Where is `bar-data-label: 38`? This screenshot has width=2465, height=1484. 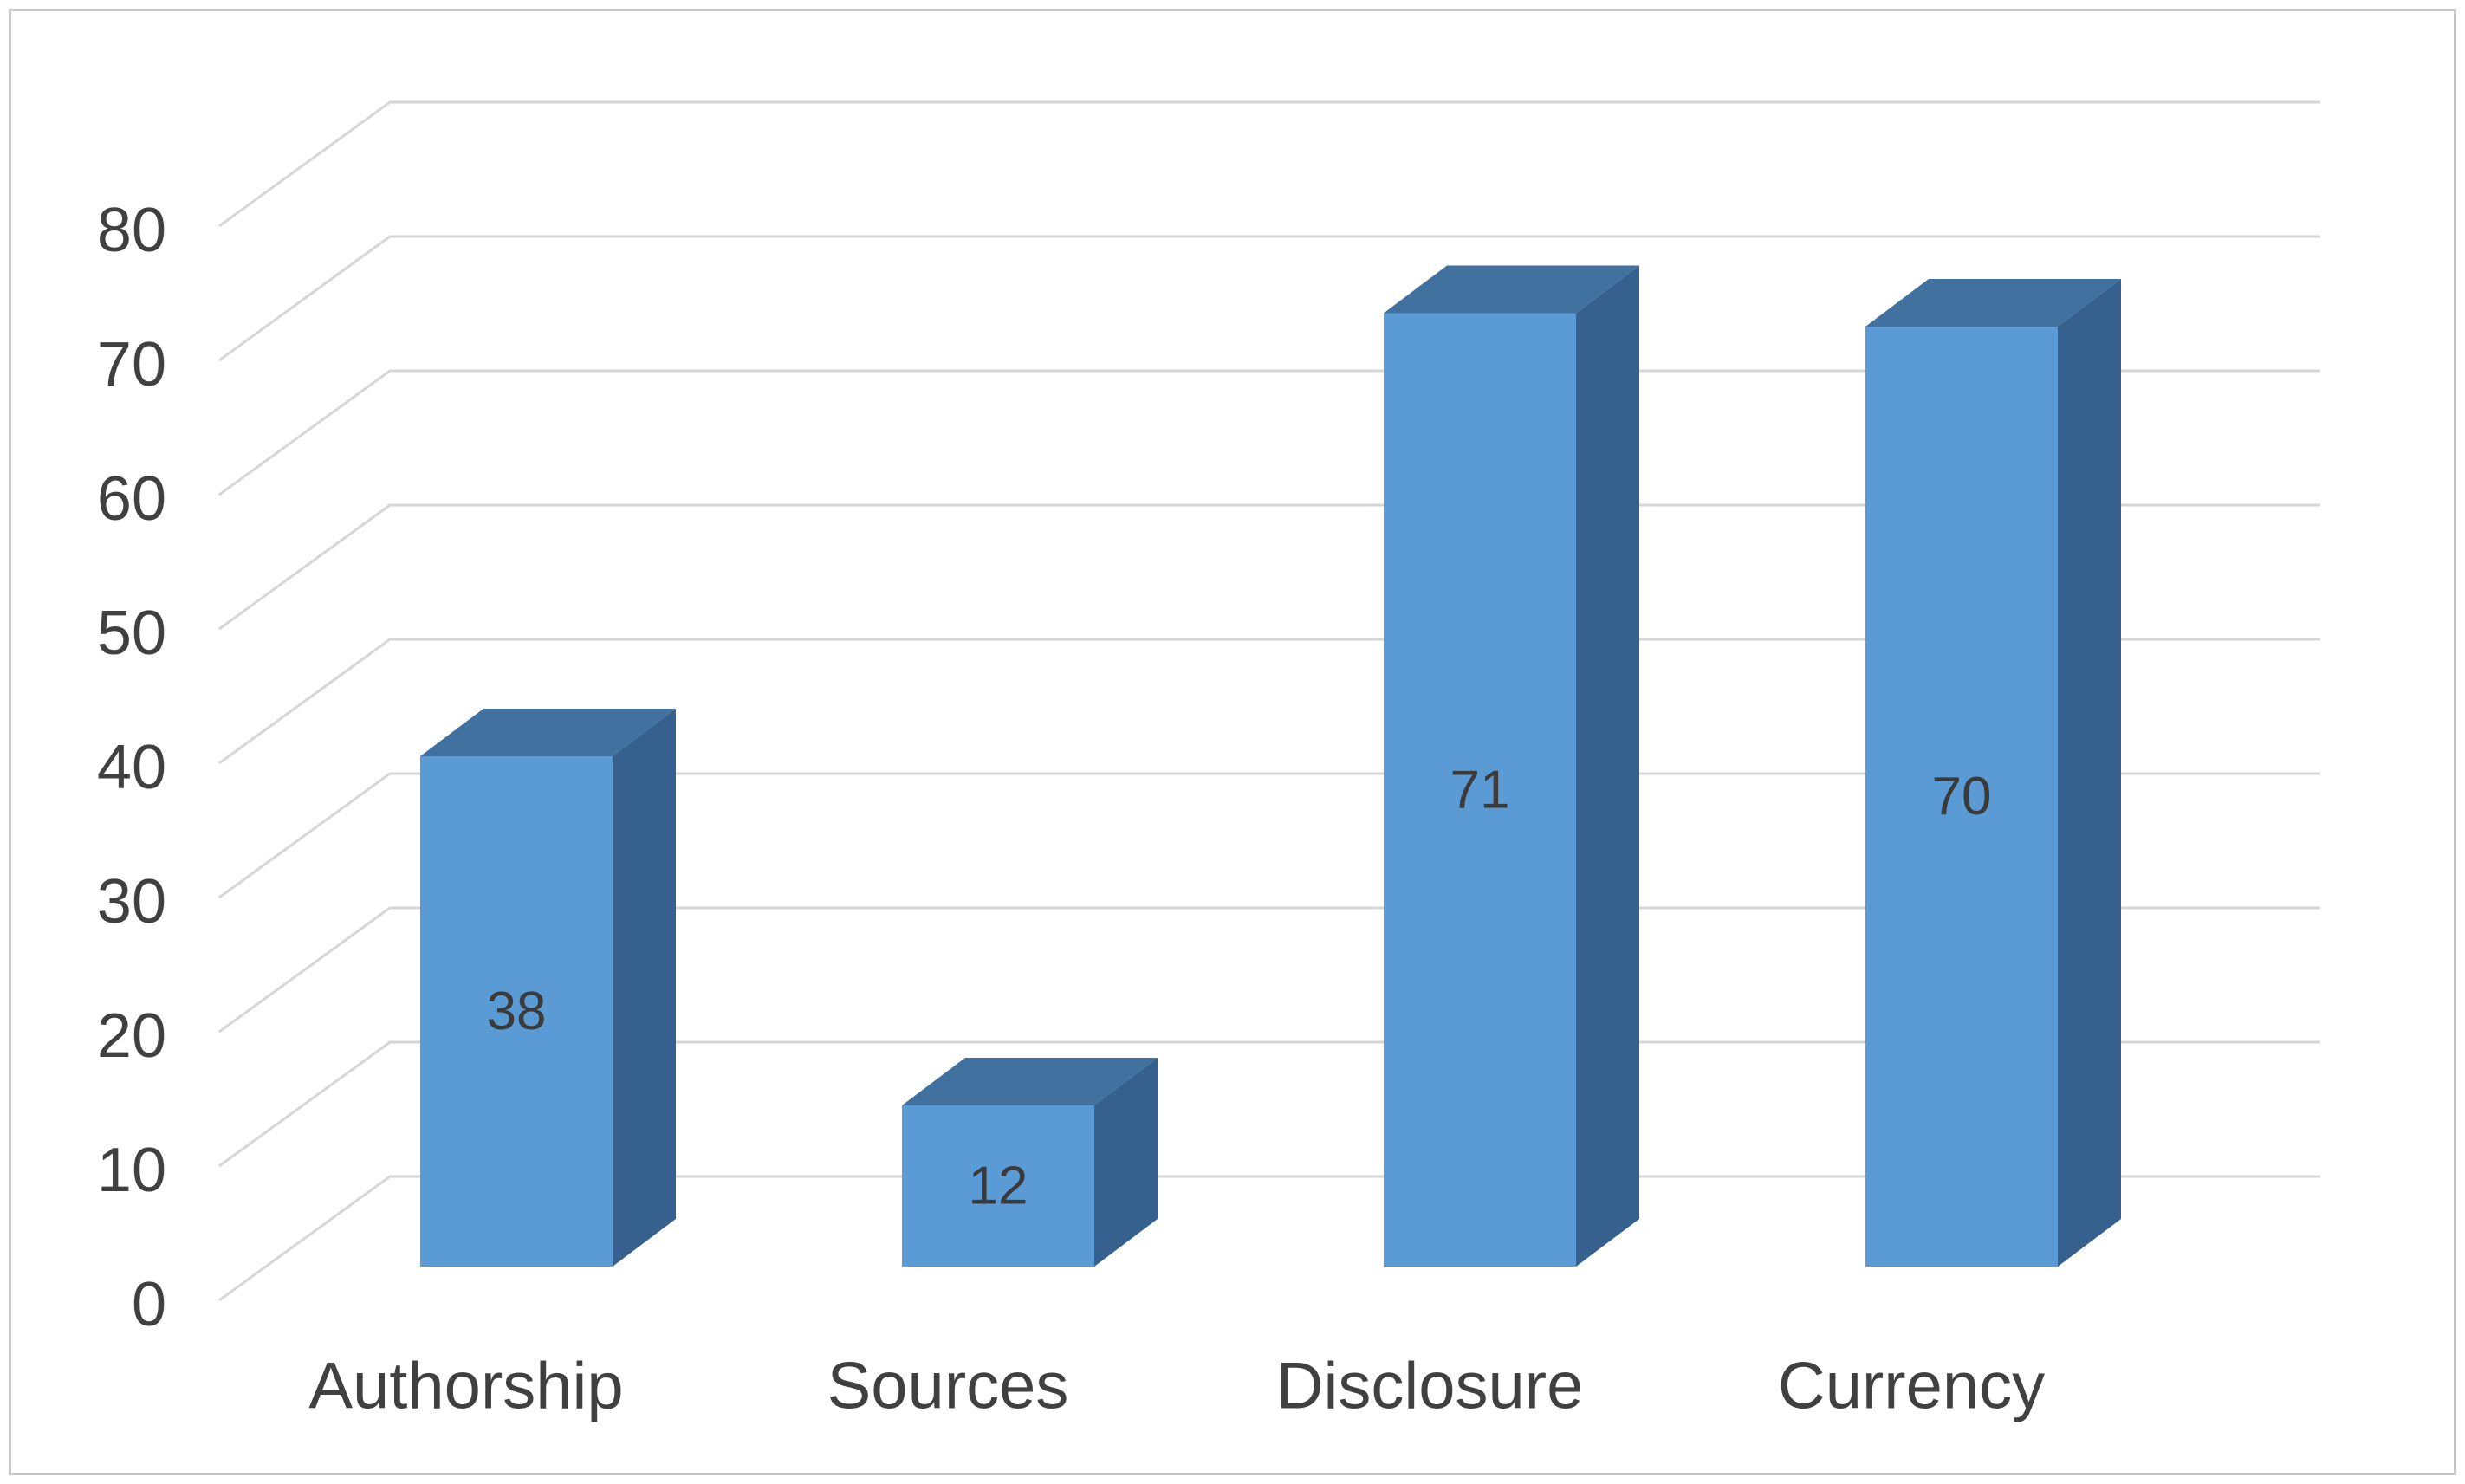
bar-data-label: 38 is located at coordinates (517, 1011).